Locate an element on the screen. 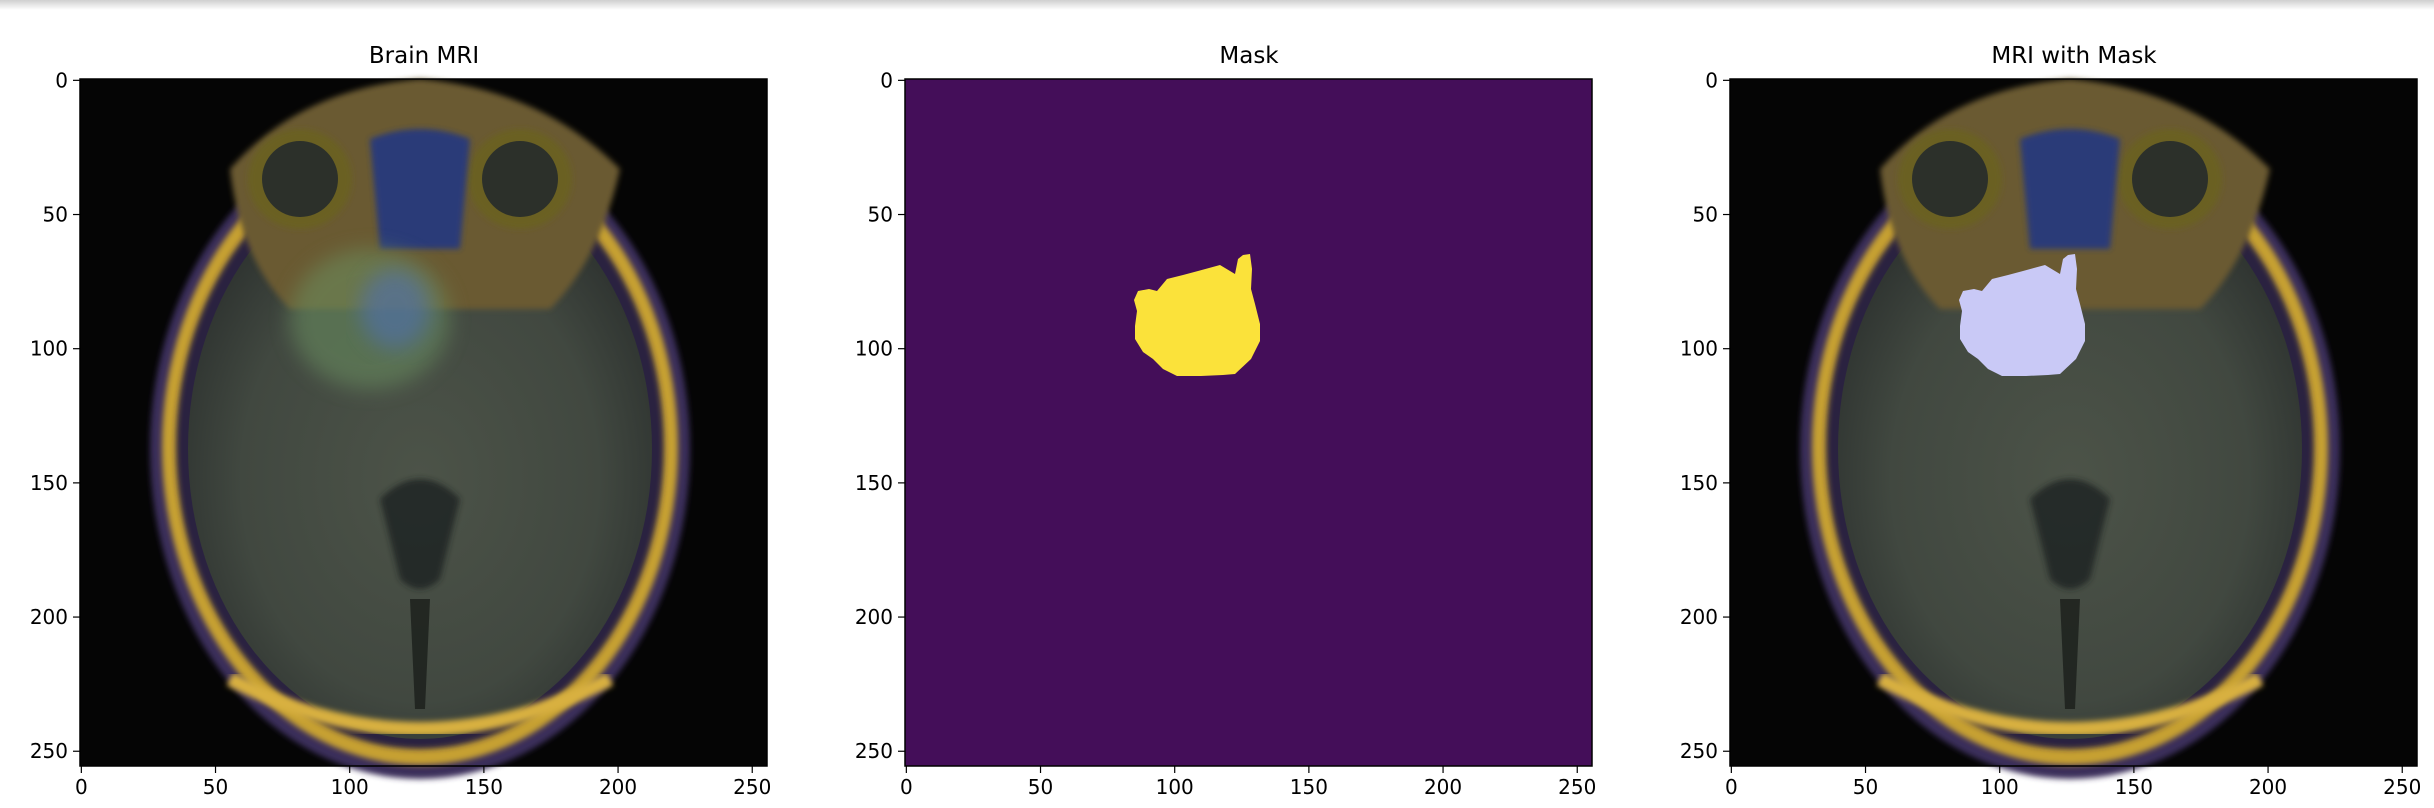 This screenshot has height=808, width=2434. mask-lesion-region is located at coordinates (1197, 315).